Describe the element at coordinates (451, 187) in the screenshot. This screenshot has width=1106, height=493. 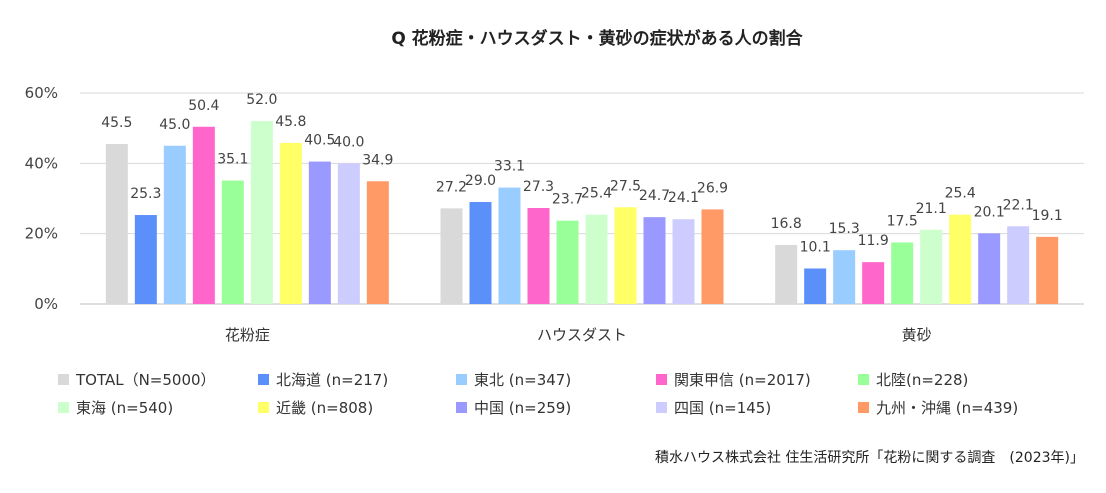
I see `data-label: 27.2` at that location.